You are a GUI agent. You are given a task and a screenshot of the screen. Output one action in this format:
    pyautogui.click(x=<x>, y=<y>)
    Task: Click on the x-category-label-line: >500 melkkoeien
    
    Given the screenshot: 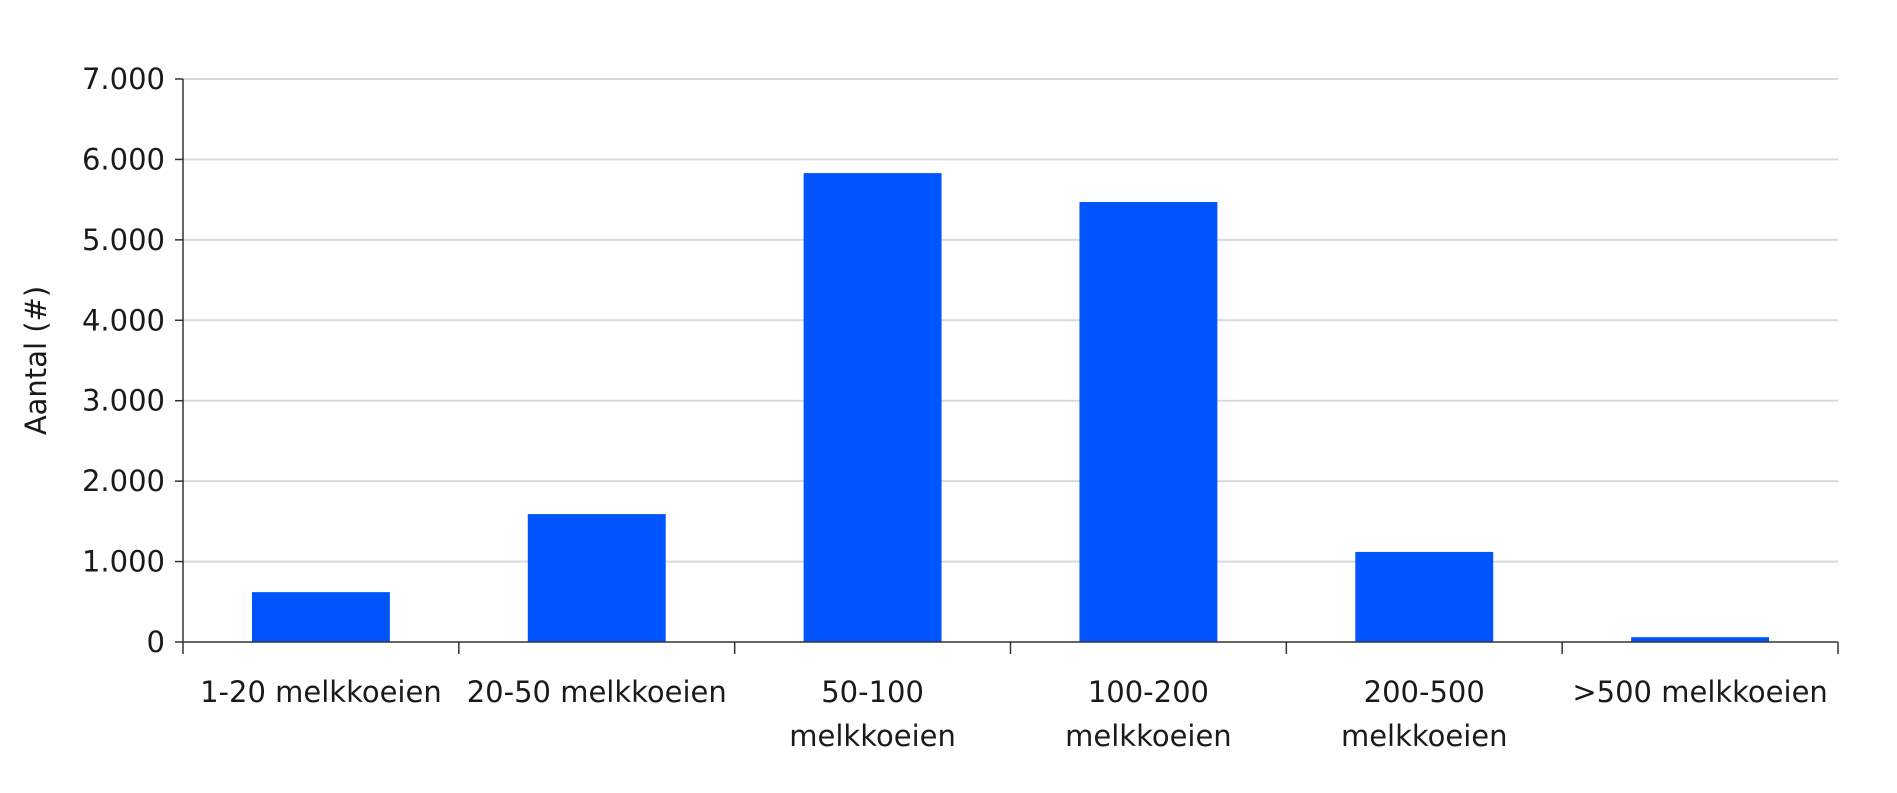 What is the action you would take?
    pyautogui.click(x=1699, y=692)
    